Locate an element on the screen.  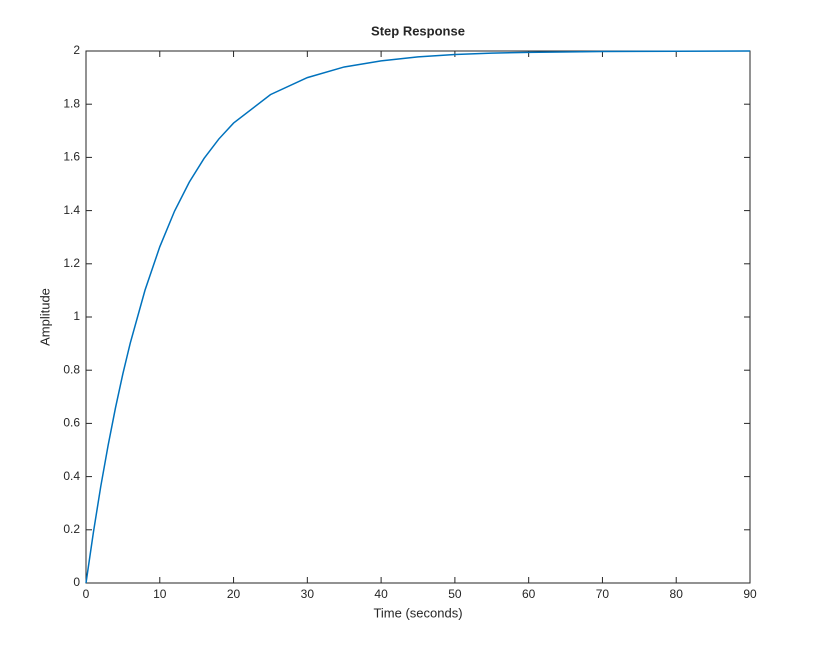
x-tick-label: 80 is located at coordinates (677, 594).